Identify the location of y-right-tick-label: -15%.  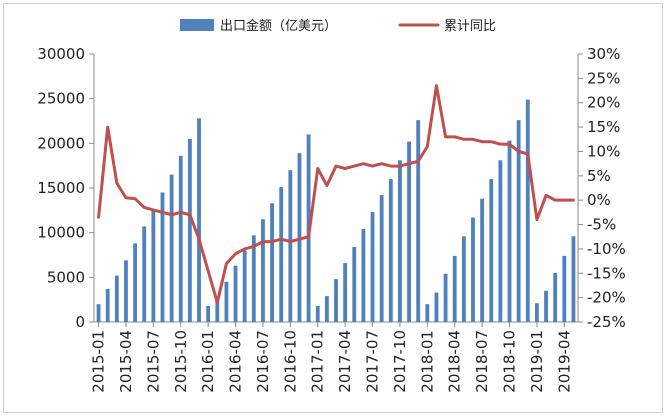
(606, 273).